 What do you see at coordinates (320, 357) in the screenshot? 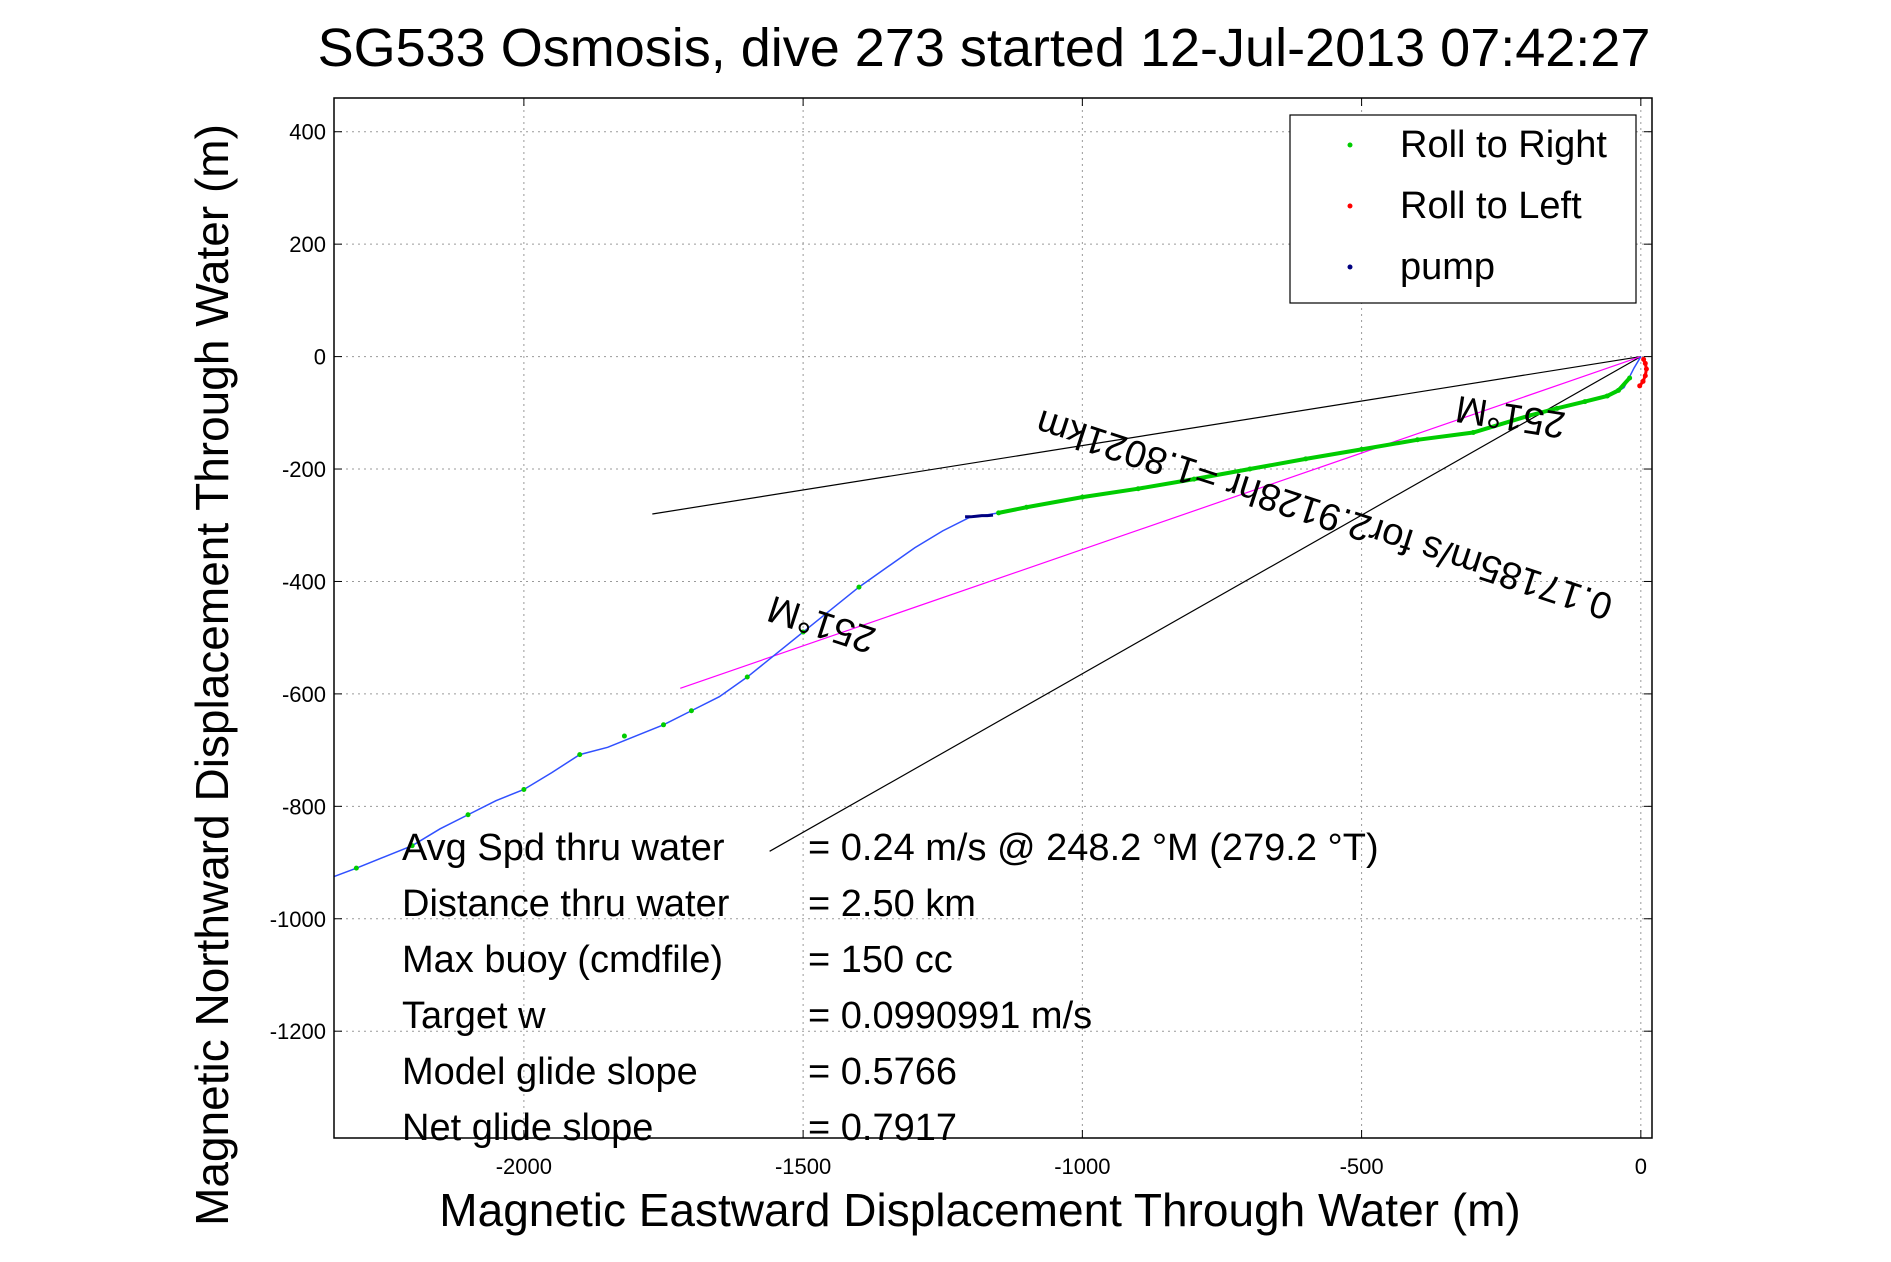
I see `y-tick-label: 0` at bounding box center [320, 357].